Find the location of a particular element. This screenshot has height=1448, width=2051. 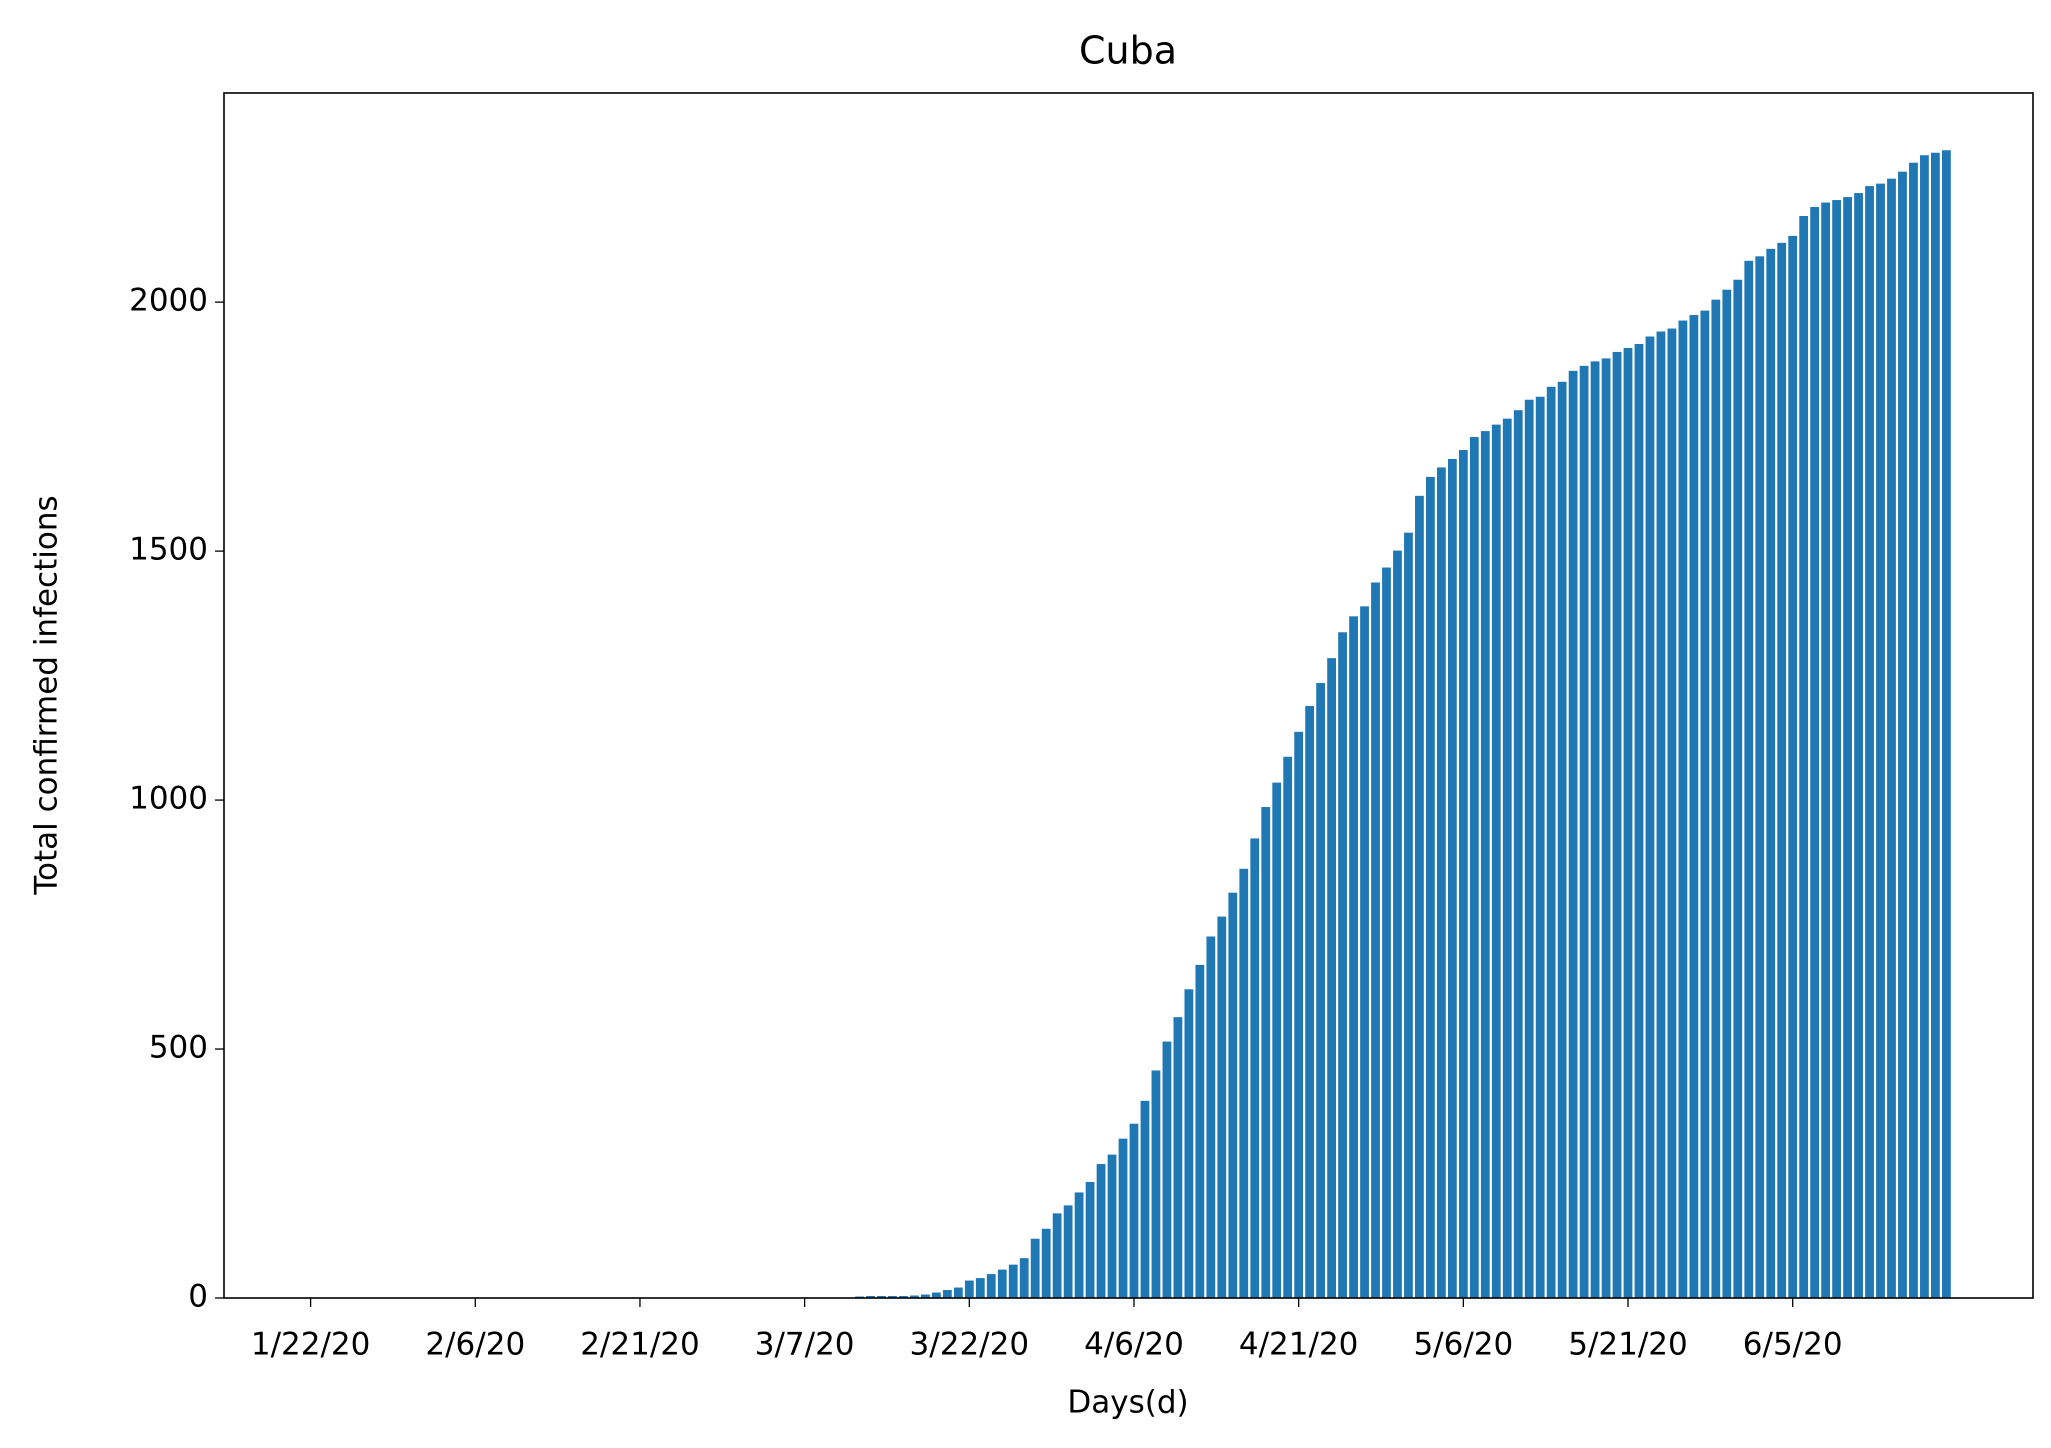

y-axis-label: Total confirmed infections is located at coordinates (47, 695).